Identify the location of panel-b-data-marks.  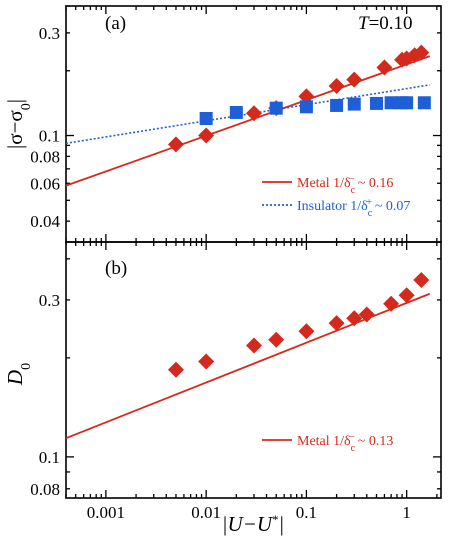
(298, 324).